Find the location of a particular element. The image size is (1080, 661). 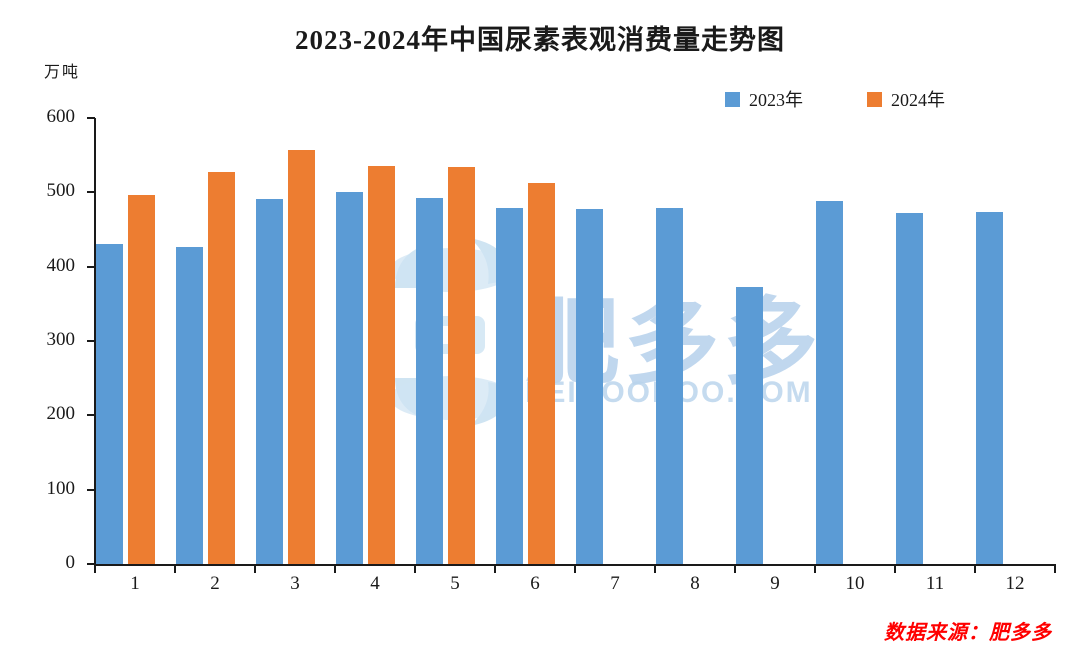

bar-2023年-9 is located at coordinates (749, 425).